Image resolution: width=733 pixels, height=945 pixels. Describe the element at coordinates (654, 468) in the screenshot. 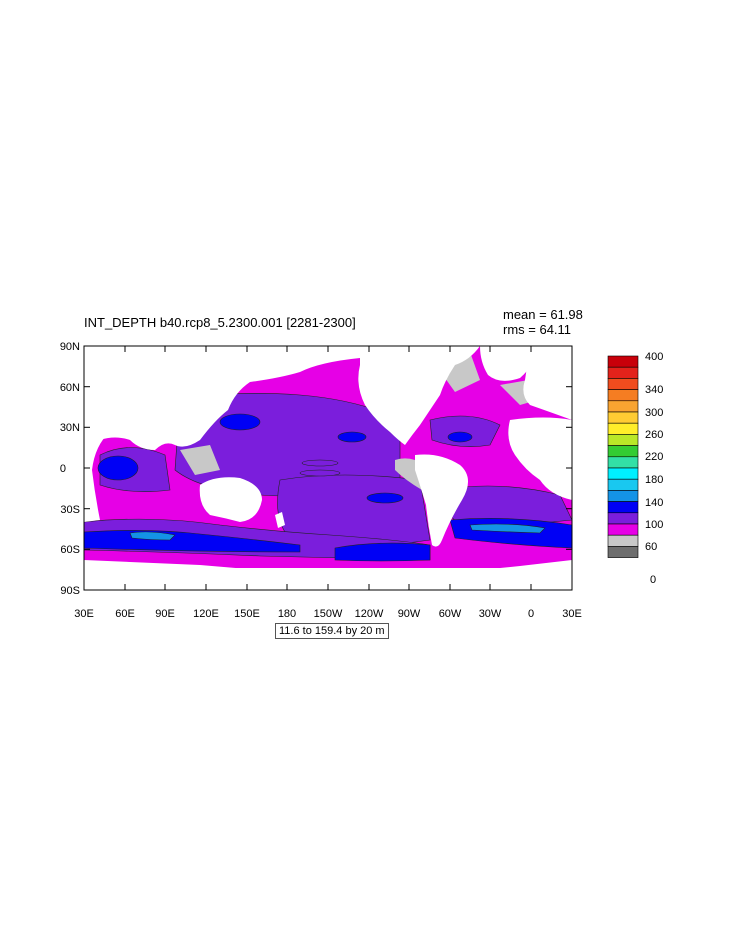

I see `colorbar-labels: 400 340 300 260 220 180 140 100 60 0` at that location.